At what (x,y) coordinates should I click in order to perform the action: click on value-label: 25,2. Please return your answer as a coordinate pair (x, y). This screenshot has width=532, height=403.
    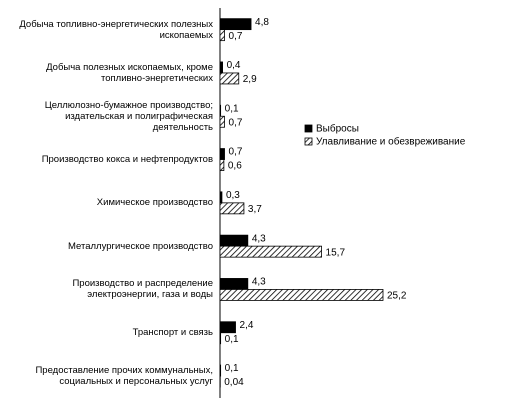
    Looking at the image, I should click on (397, 296).